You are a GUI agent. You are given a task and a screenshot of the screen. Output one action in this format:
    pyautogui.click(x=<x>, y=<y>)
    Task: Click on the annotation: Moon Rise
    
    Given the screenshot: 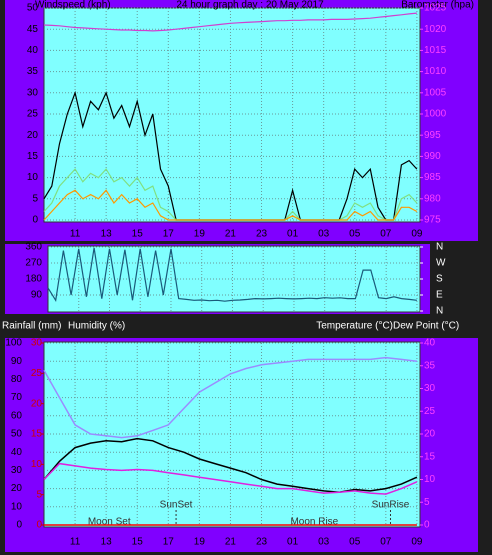 What is the action you would take?
    pyautogui.click(x=314, y=522)
    